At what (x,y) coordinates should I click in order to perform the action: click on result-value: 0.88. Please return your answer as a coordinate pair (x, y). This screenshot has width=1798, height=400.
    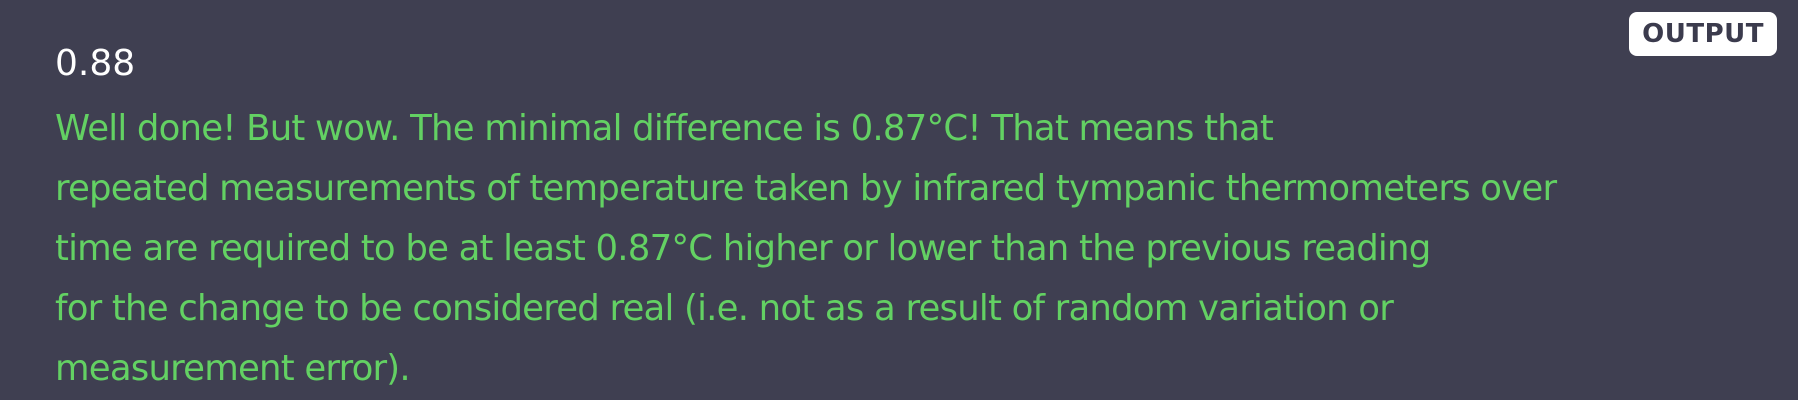
    Looking at the image, I should click on (95, 63).